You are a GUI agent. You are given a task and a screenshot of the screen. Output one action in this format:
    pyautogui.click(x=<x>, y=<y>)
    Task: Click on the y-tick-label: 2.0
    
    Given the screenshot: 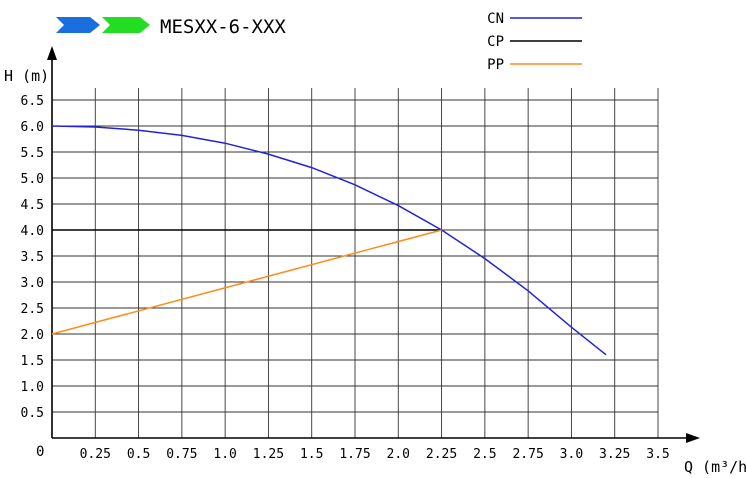 What is the action you would take?
    pyautogui.click(x=32, y=335)
    